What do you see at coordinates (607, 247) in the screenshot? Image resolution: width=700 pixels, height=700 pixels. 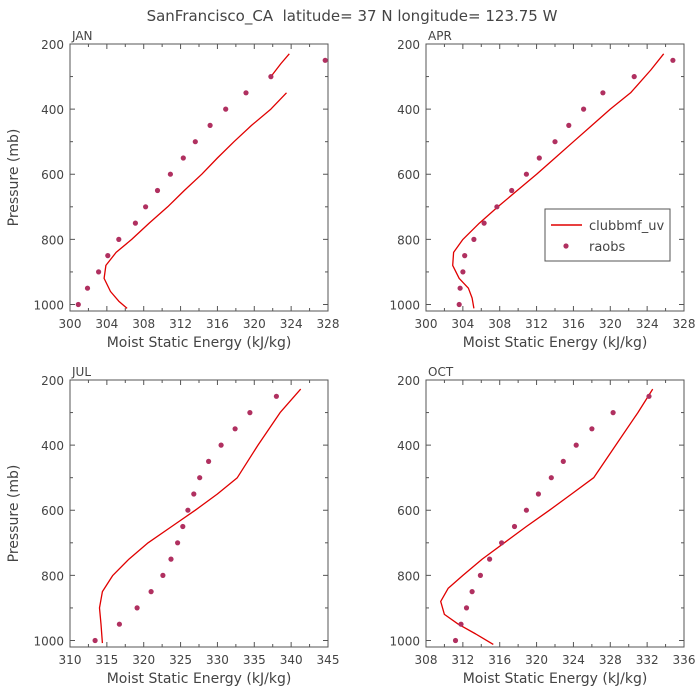 I see `legend-obs-label: raobs` at bounding box center [607, 247].